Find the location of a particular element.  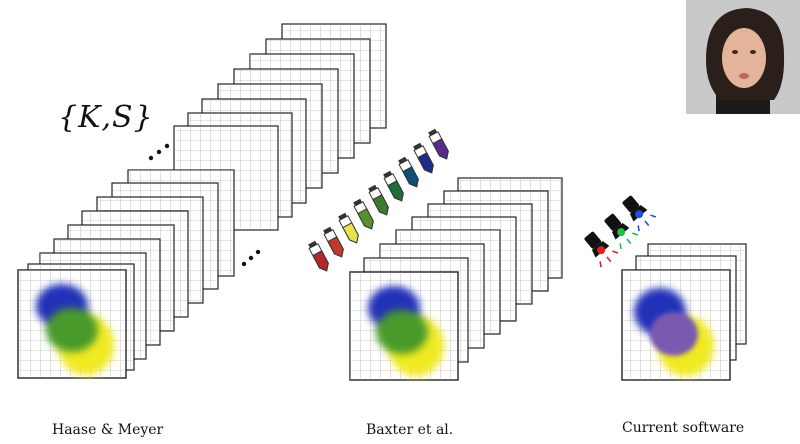

ellipsis-dots-upper is located at coordinates (159, 152).